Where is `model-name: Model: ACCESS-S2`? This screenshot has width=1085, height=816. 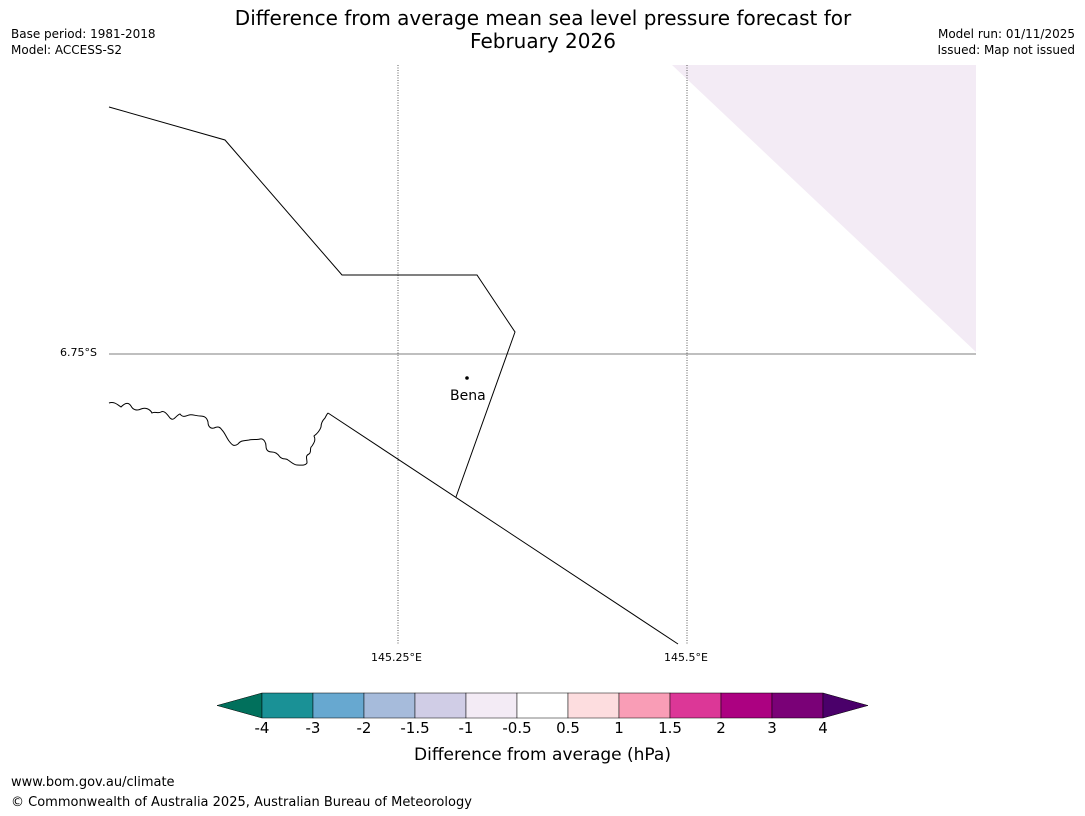 model-name: Model: ACCESS-S2 is located at coordinates (67, 50).